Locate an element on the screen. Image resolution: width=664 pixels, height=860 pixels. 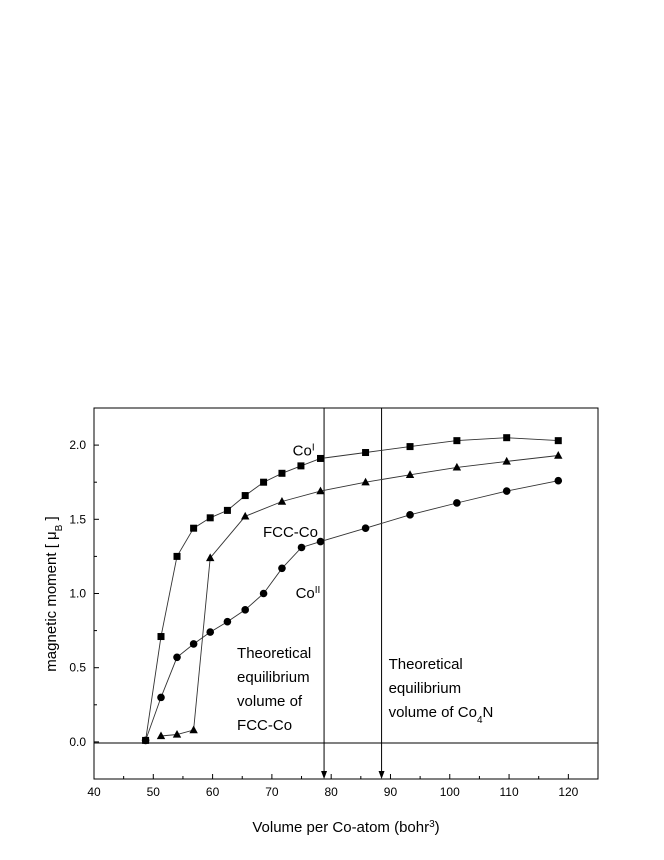
annotation-line: FCC-Co is located at coordinates (264, 725).